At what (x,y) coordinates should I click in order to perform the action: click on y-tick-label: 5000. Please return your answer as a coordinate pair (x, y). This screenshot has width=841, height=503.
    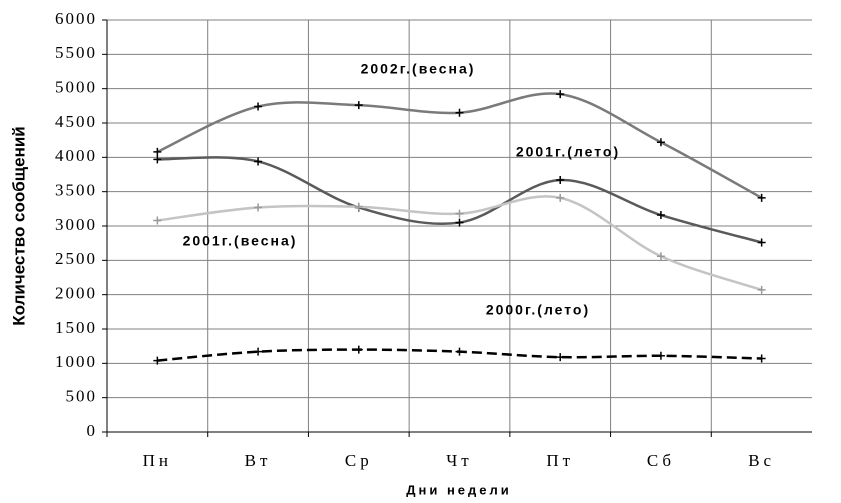
    Looking at the image, I should click on (76, 87).